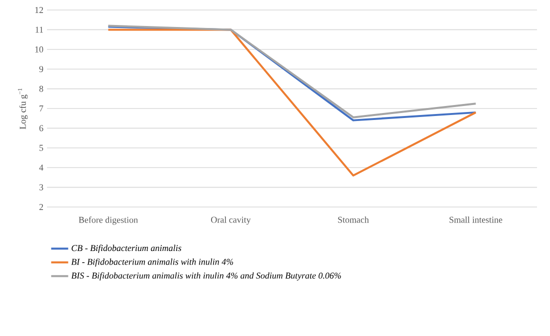 This screenshot has width=550, height=336. I want to click on y-tick-label: 6, so click(41, 128).